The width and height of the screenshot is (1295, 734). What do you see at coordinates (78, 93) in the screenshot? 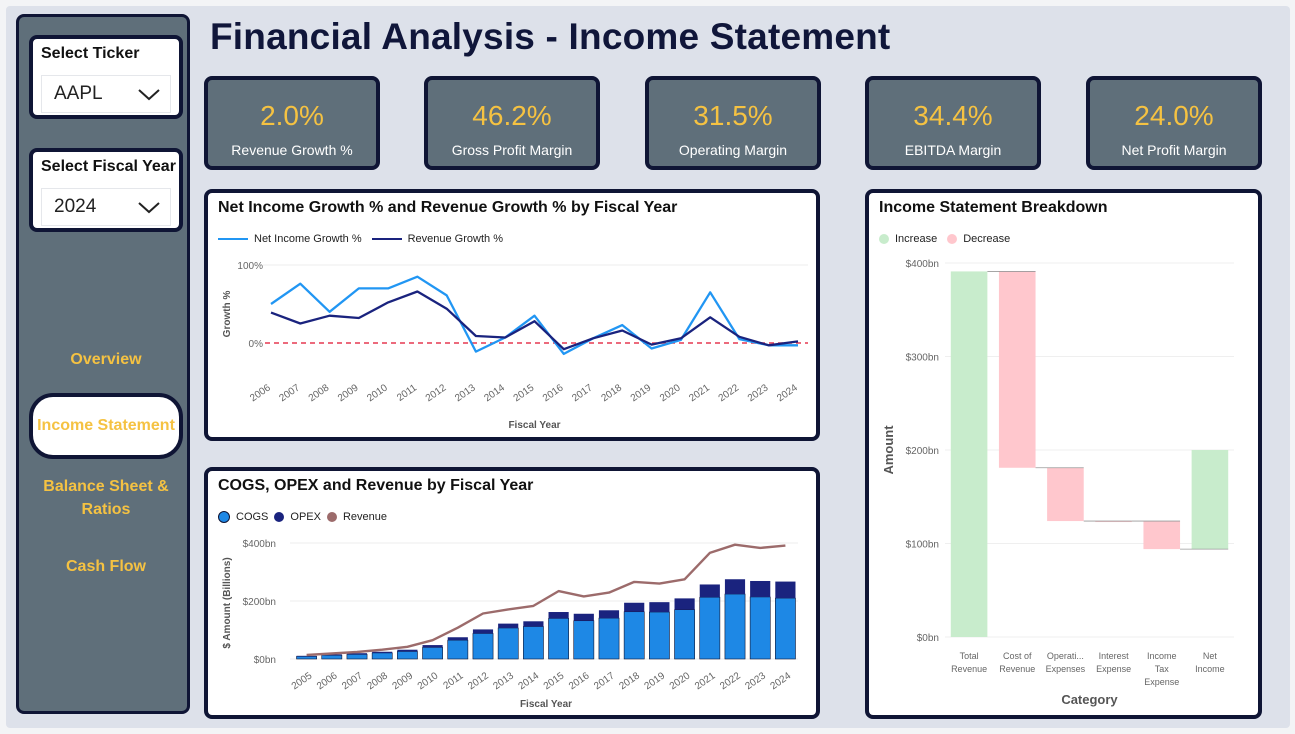
I see `ticker-value: AAPL` at bounding box center [78, 93].